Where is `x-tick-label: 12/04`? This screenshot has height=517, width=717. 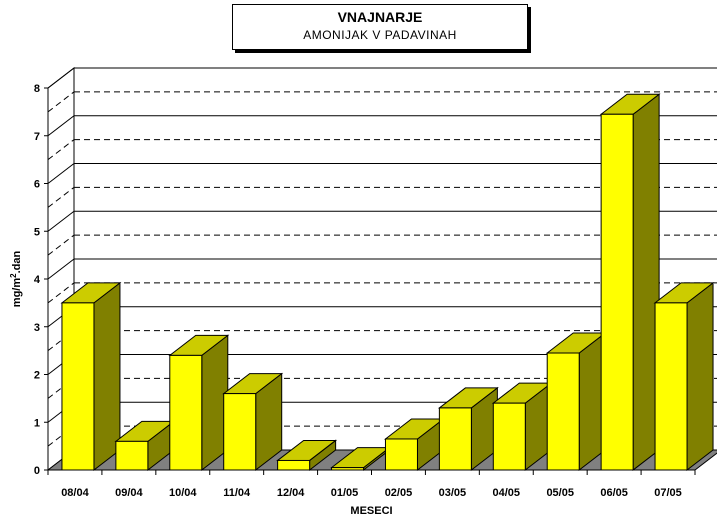 x-tick-label: 12/04 is located at coordinates (291, 493).